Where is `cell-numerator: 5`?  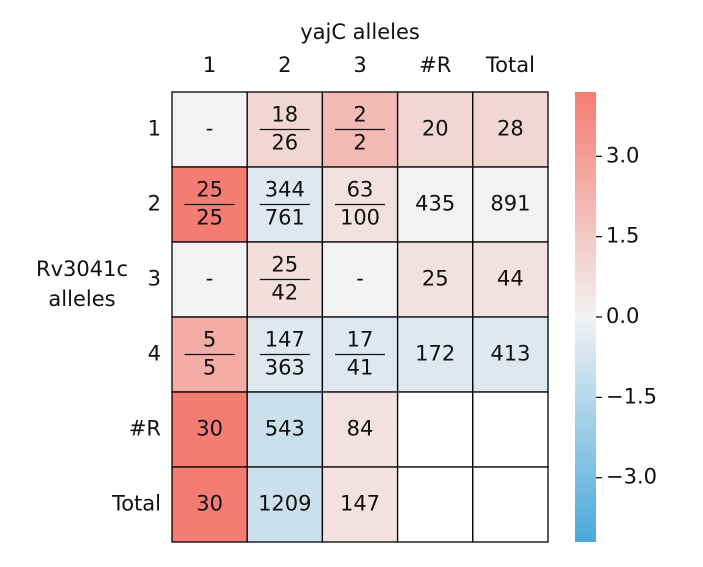
cell-numerator: 5 is located at coordinates (209, 340).